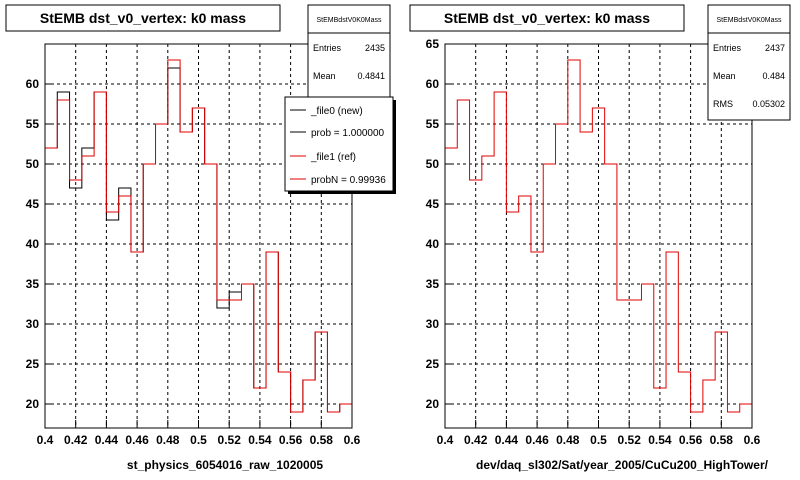 The width and height of the screenshot is (800, 480). What do you see at coordinates (348, 180) in the screenshot?
I see `legend-entry-probn: probN = 0.99936` at bounding box center [348, 180].